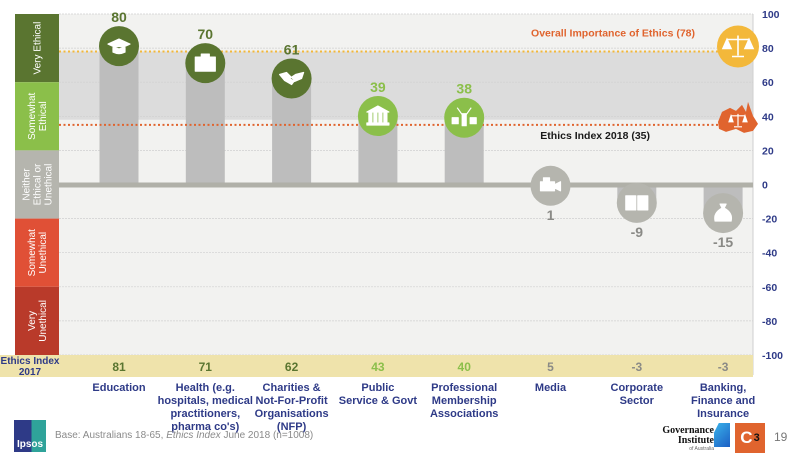  What do you see at coordinates (769, 220) in the screenshot?
I see `y-tick-label: -20` at bounding box center [769, 220].